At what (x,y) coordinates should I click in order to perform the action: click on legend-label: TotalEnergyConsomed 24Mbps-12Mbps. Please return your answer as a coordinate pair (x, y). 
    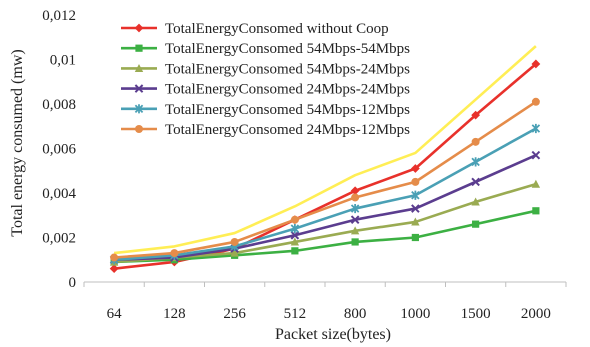
    Looking at the image, I should click on (287, 130).